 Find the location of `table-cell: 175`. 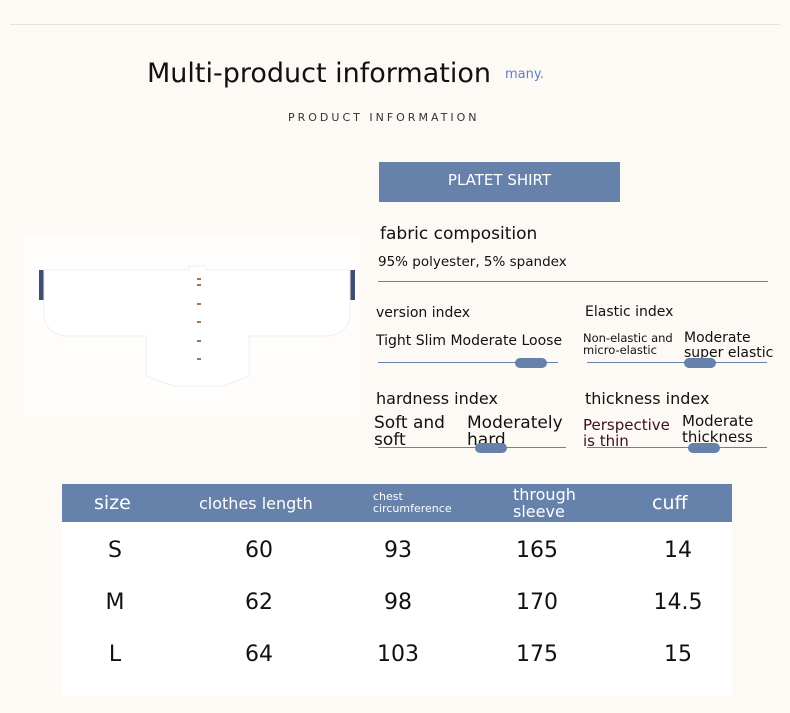

table-cell: 175 is located at coordinates (537, 654).